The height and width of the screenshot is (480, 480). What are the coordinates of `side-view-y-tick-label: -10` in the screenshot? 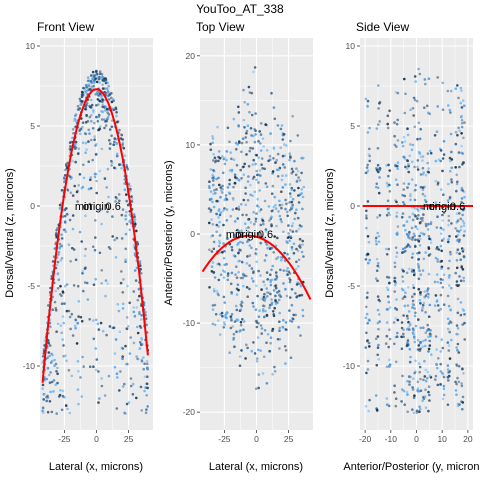 It's located at (349, 366).